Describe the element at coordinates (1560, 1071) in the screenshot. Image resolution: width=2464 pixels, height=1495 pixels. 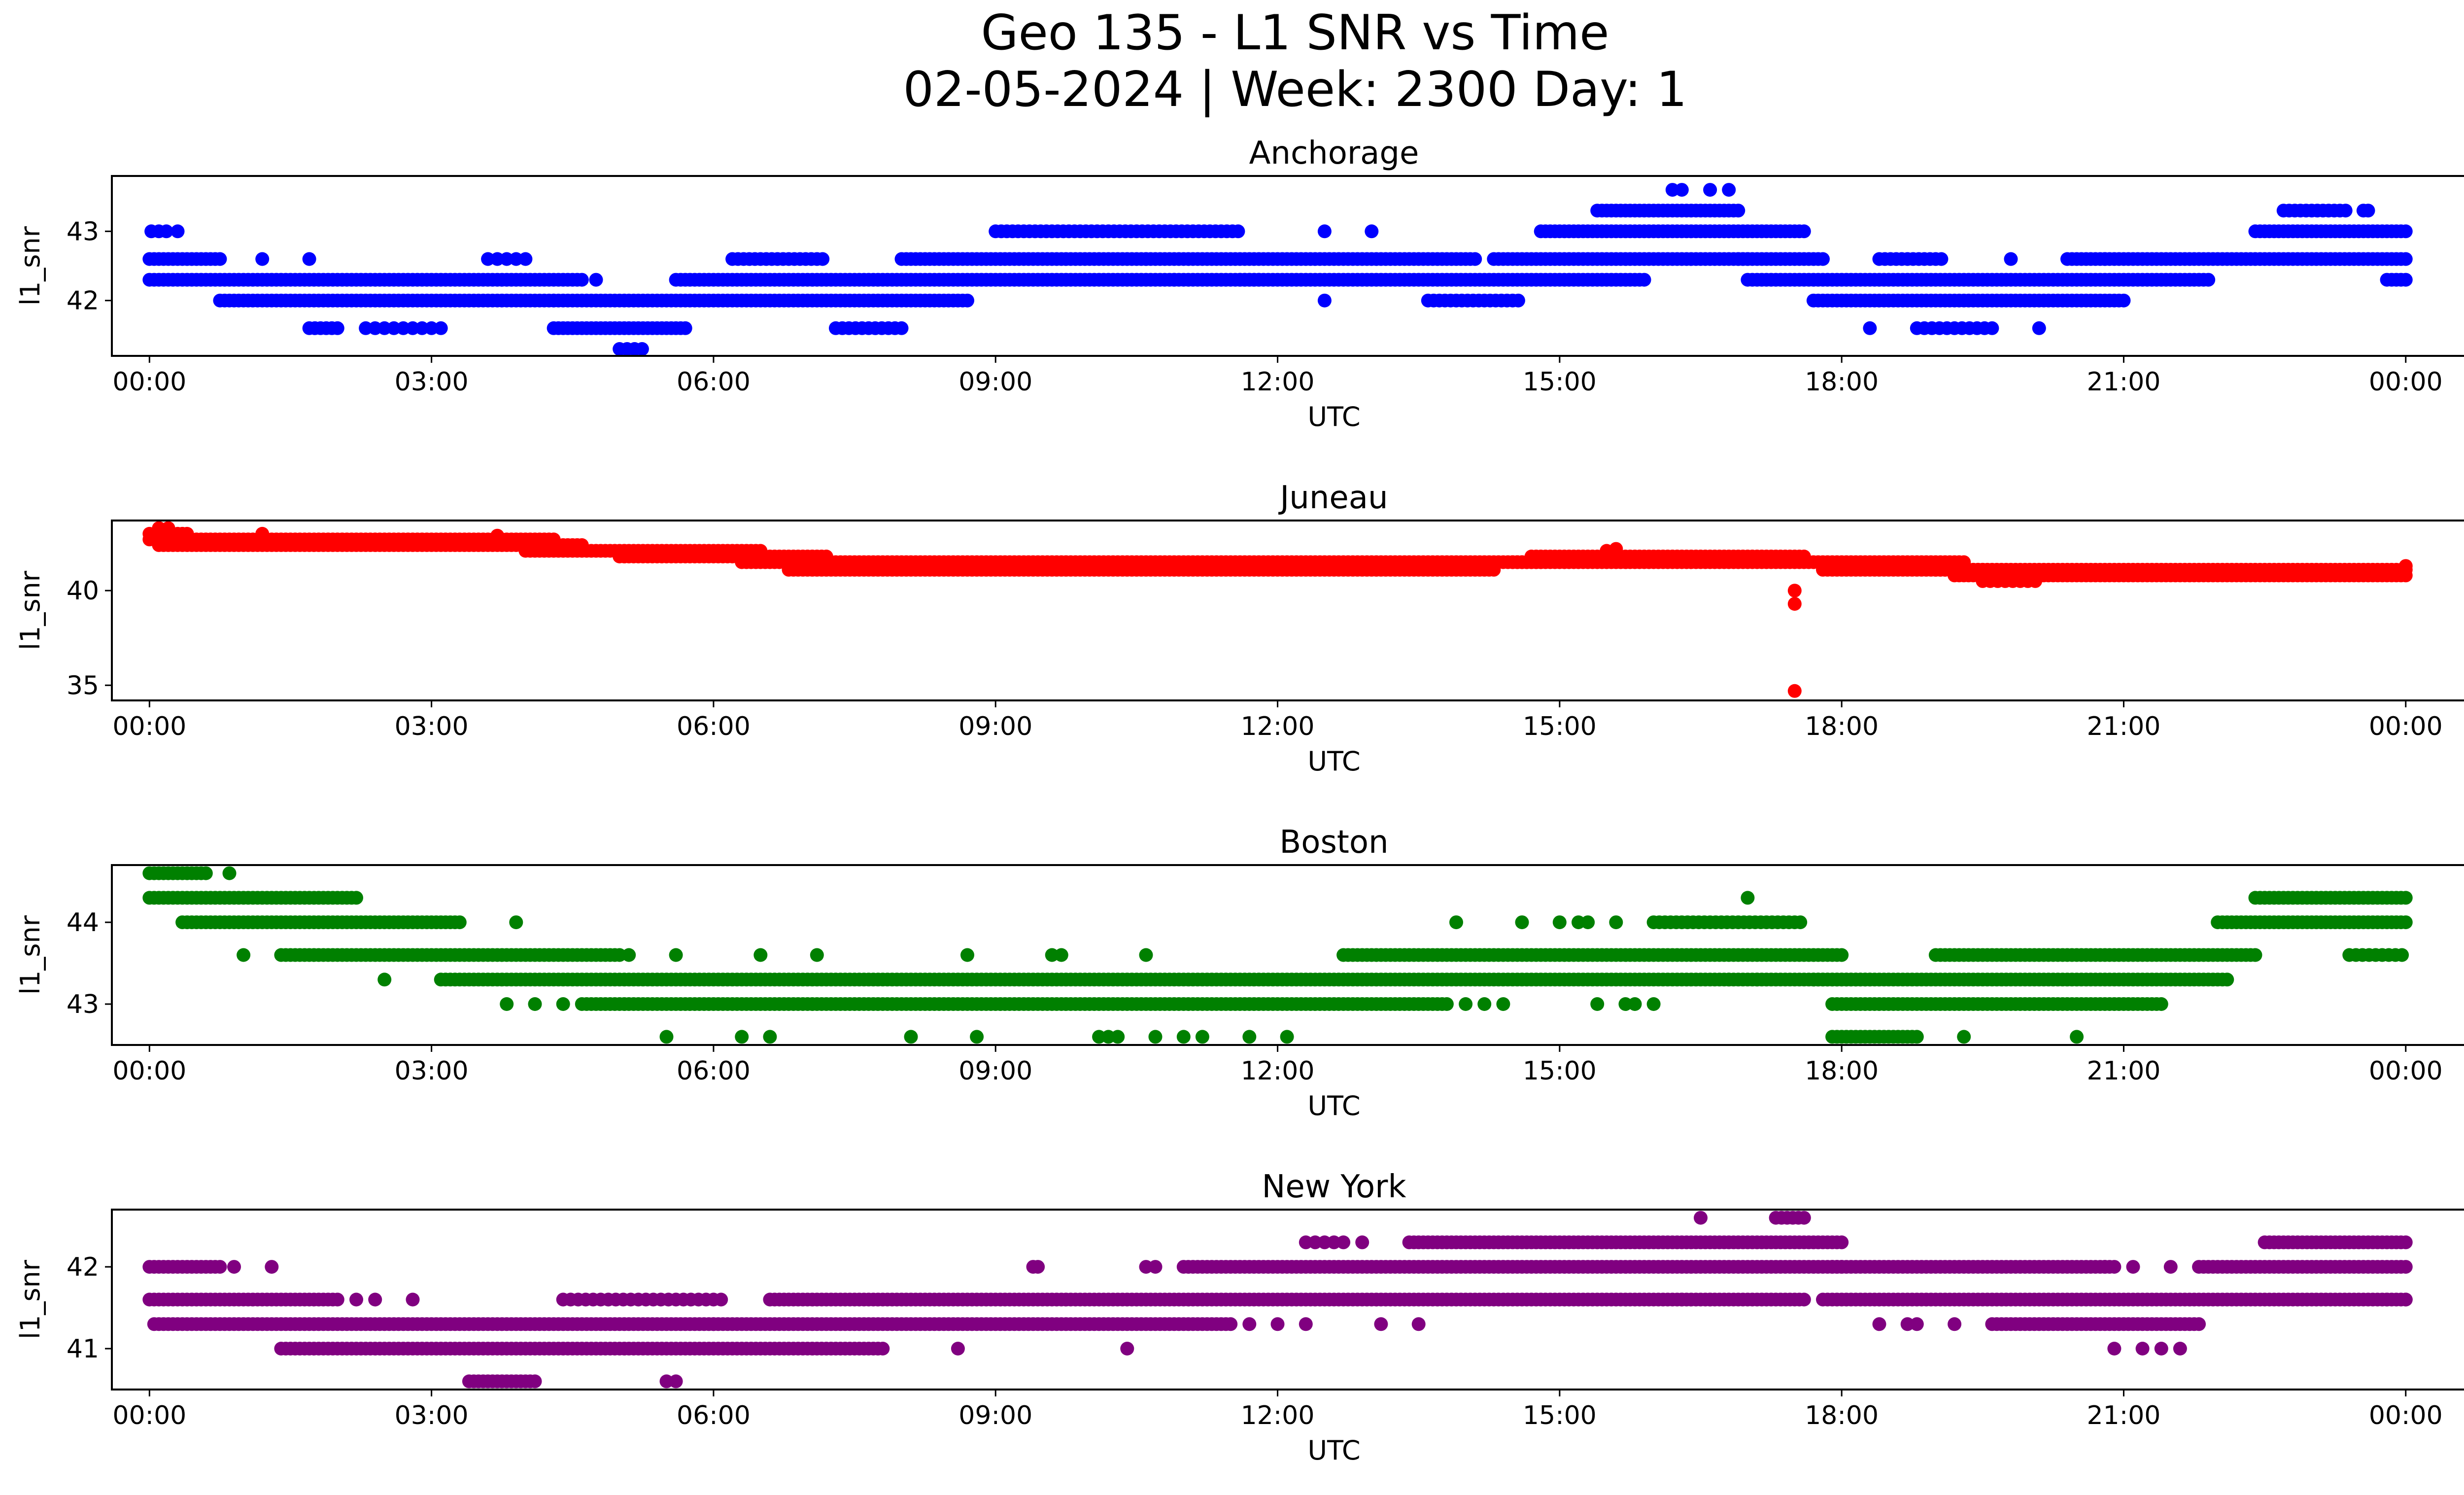
I see `x-tick-label: 15:00` at that location.